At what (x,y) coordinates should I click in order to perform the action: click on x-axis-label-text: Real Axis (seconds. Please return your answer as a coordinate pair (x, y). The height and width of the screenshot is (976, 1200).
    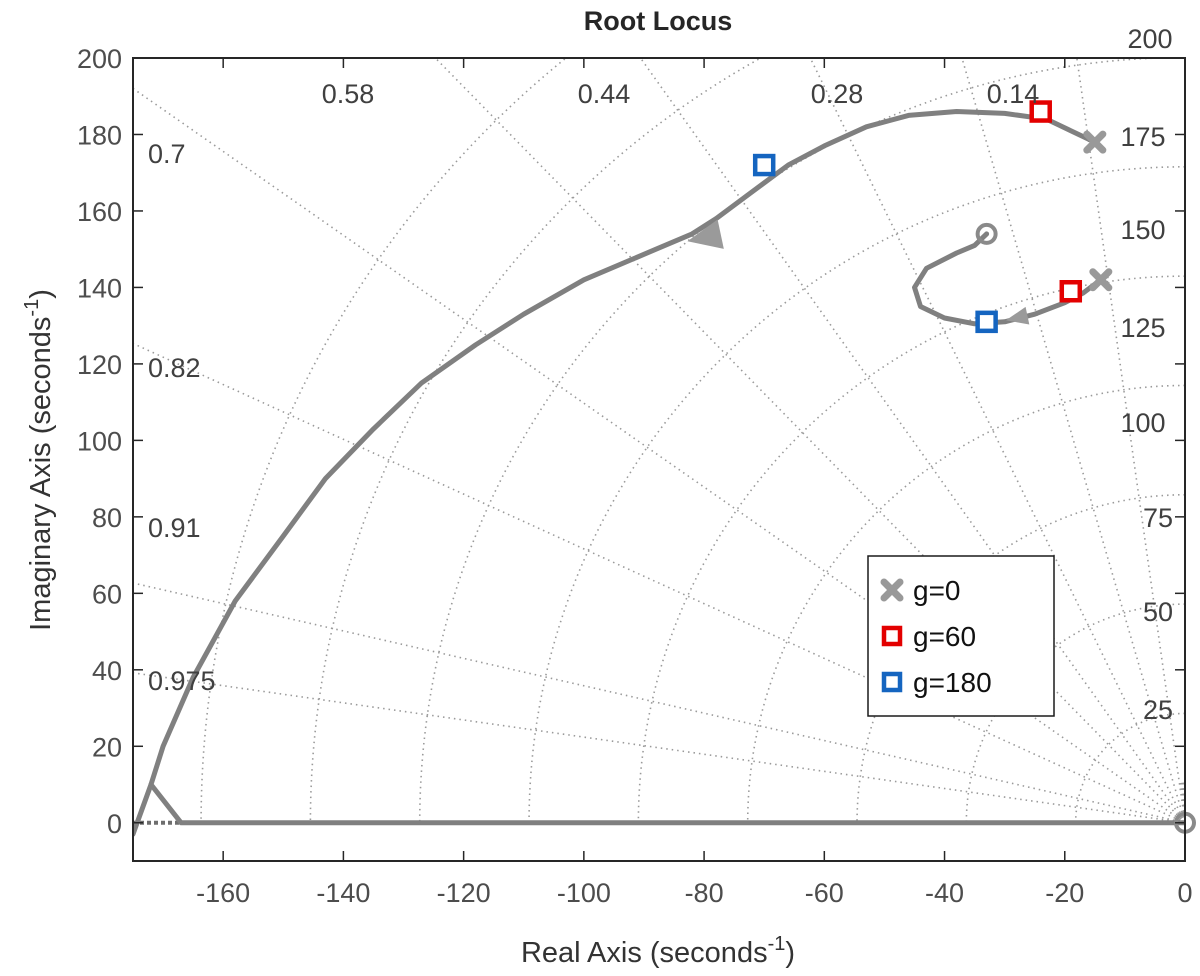
    Looking at the image, I should click on (644, 953).